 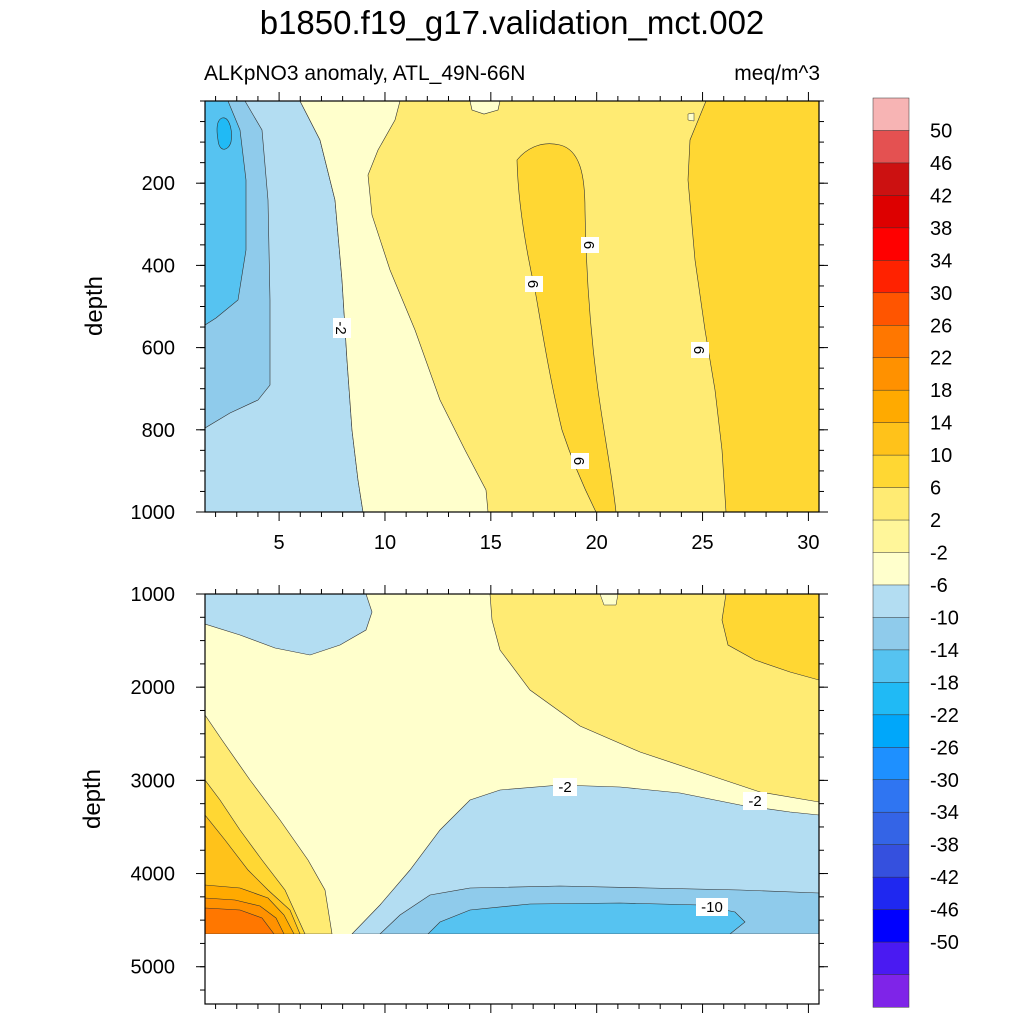 I want to click on lower-ylabel: depth, so click(x=92, y=799).